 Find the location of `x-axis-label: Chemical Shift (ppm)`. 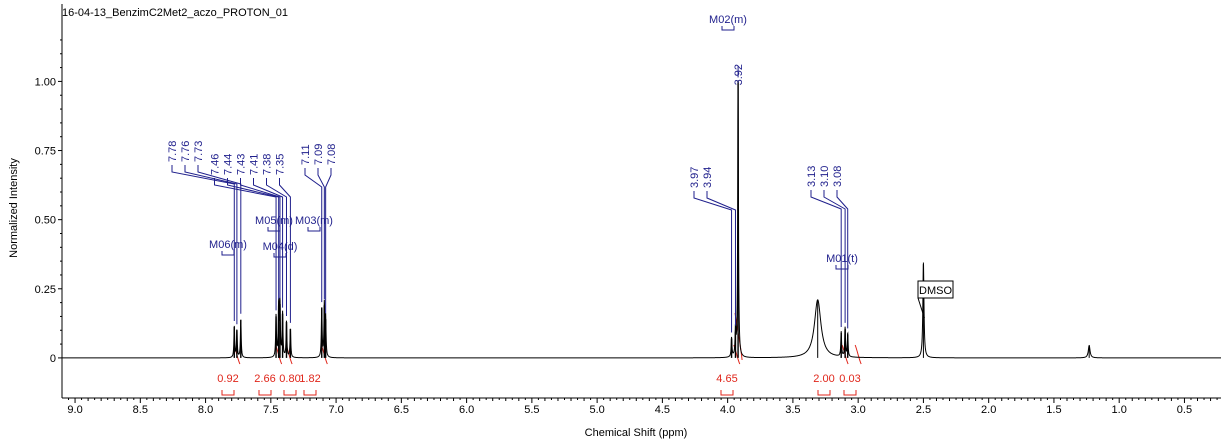

x-axis-label: Chemical Shift (ppm) is located at coordinates (636, 433).